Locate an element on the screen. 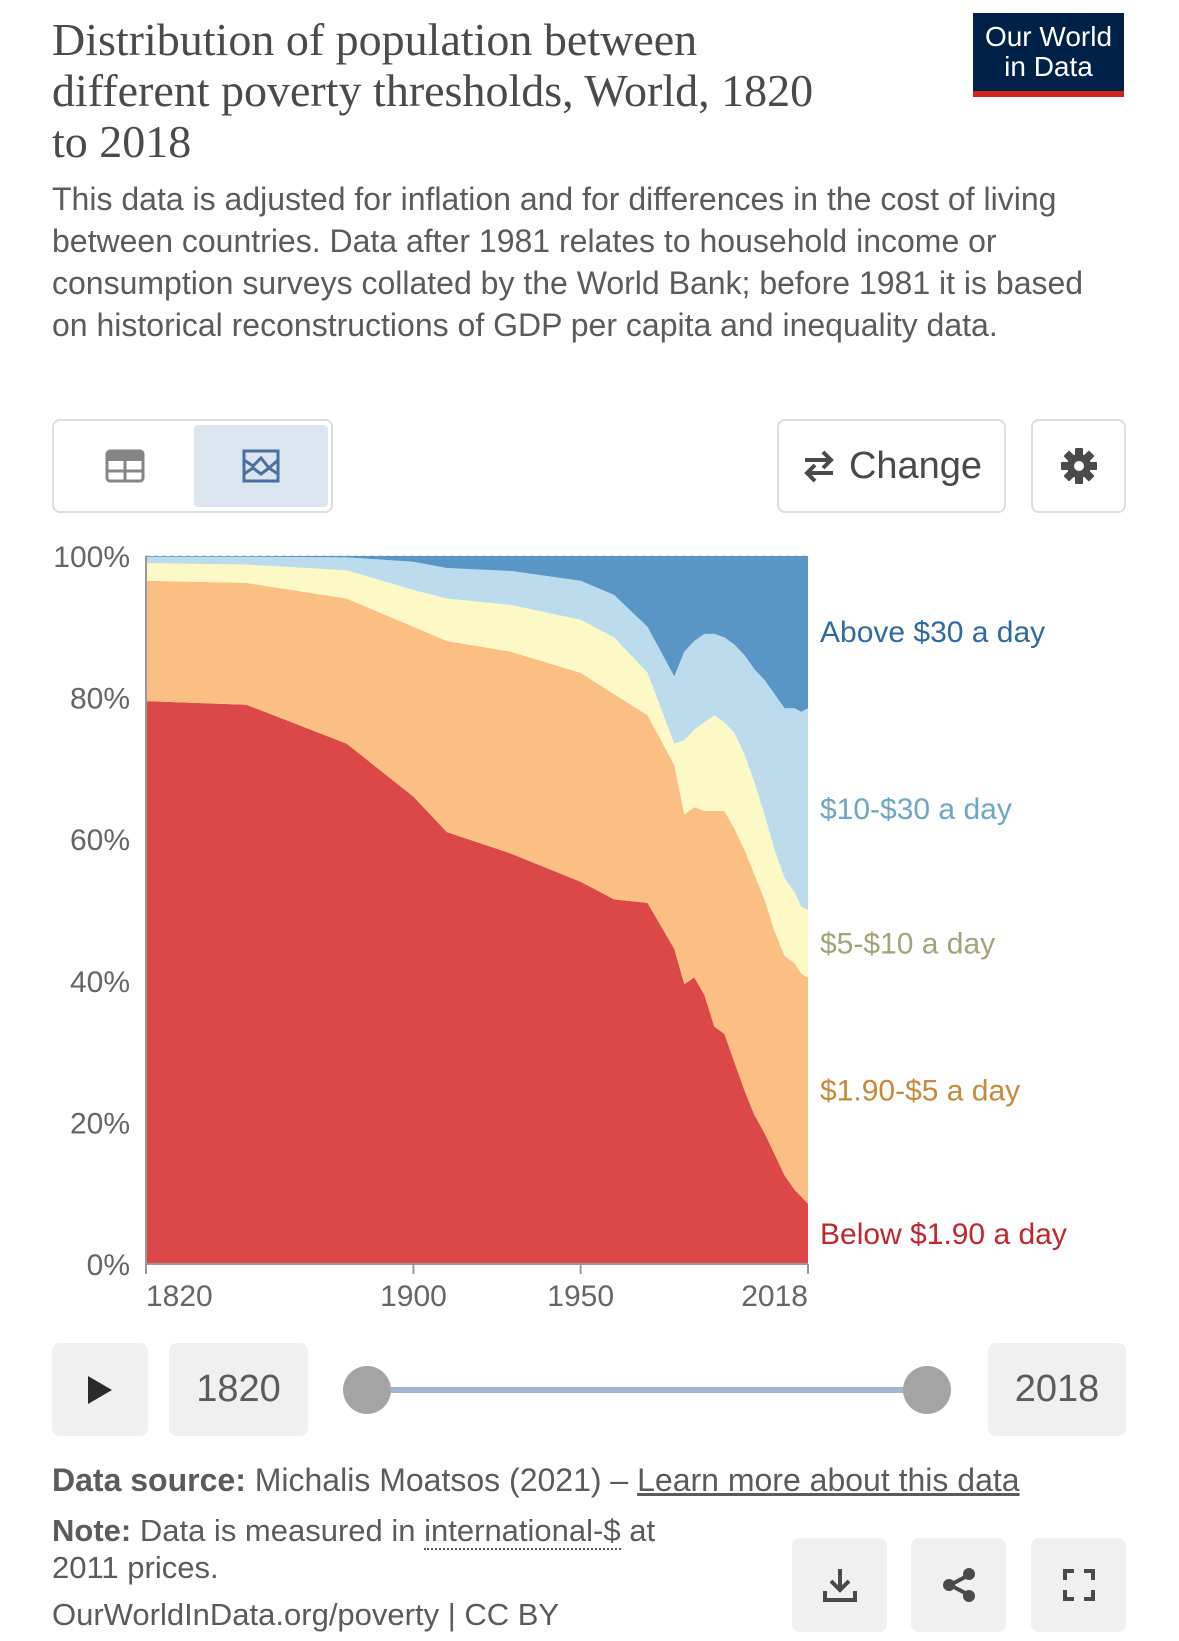 The width and height of the screenshot is (1179, 1641). x-tick-label: 1900 is located at coordinates (413, 1296).